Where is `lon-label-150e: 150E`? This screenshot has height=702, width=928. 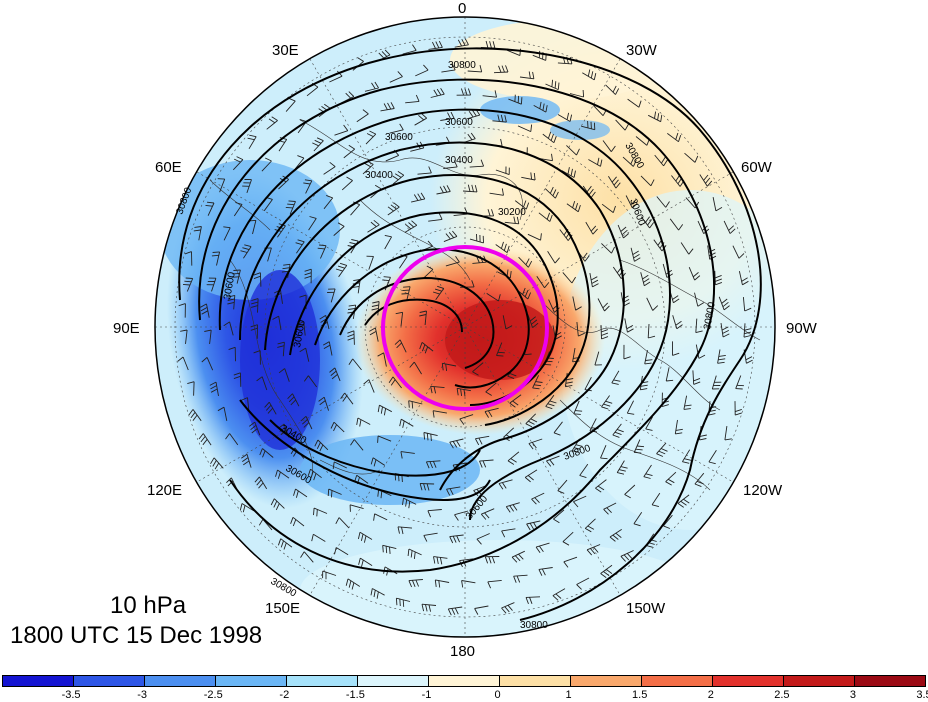
lon-label-150e: 150E is located at coordinates (283, 608).